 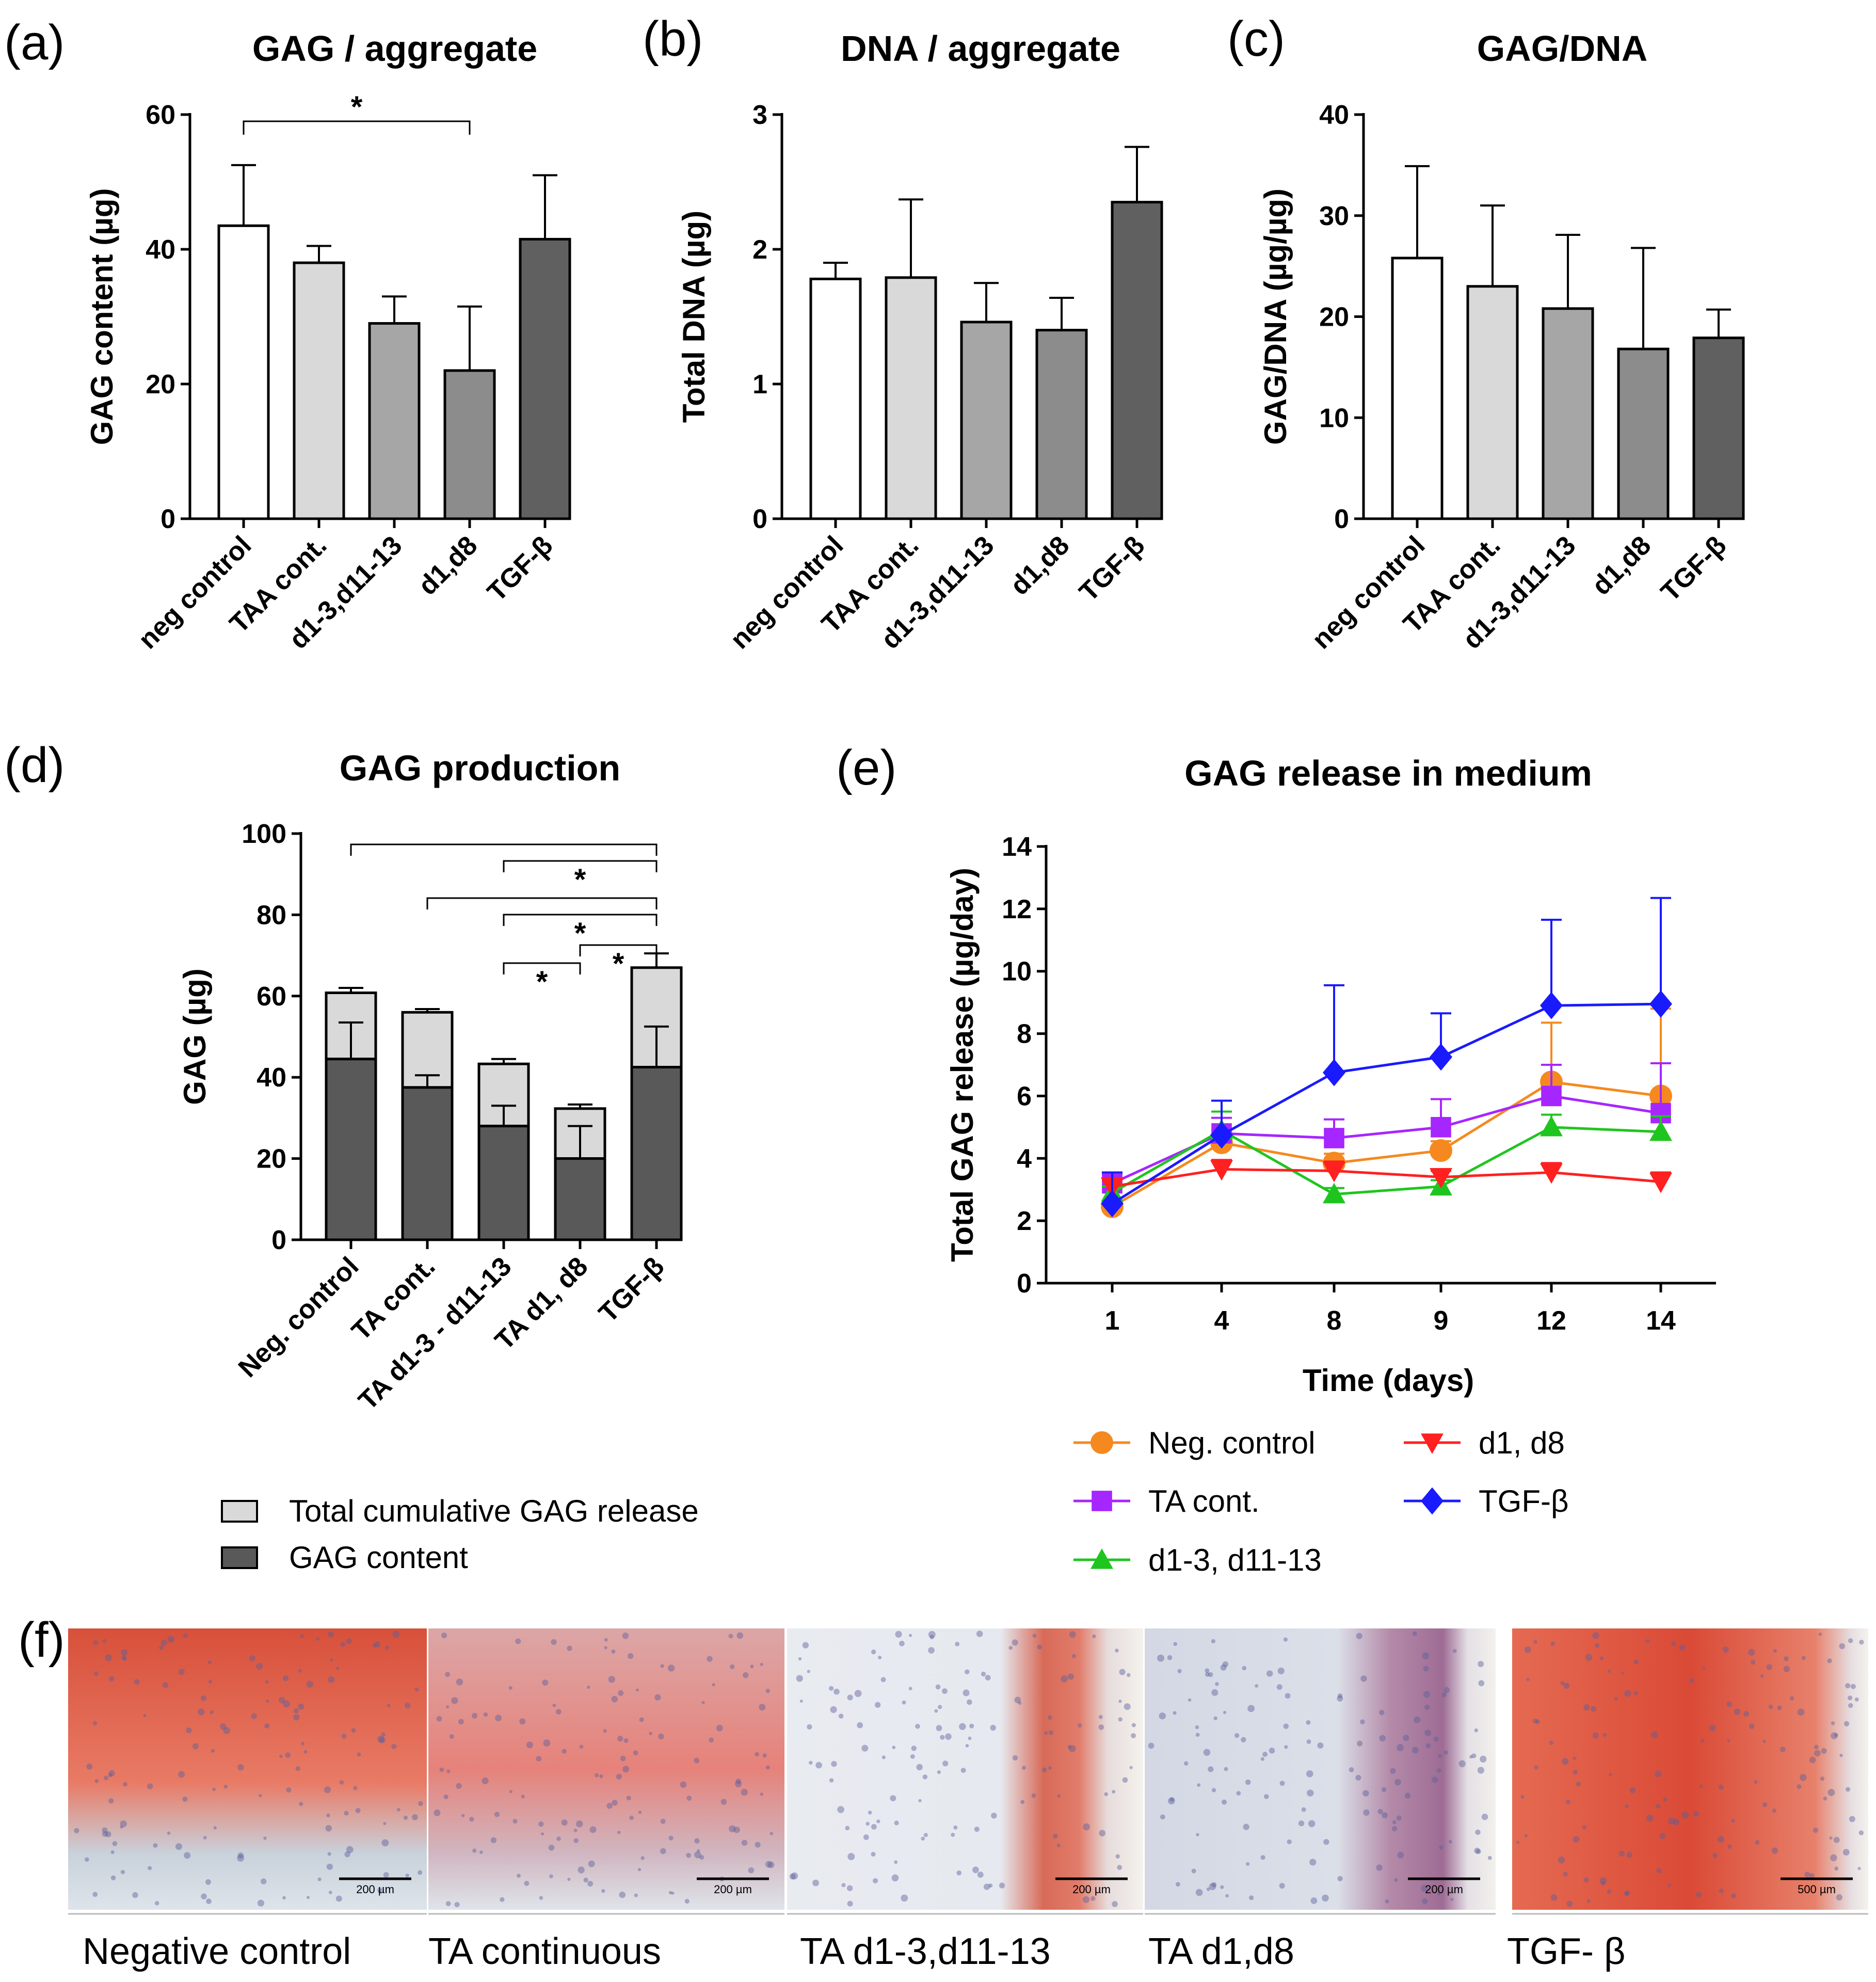 What do you see at coordinates (1256, 39) in the screenshot?
I see `panel-label-c: (c)` at bounding box center [1256, 39].